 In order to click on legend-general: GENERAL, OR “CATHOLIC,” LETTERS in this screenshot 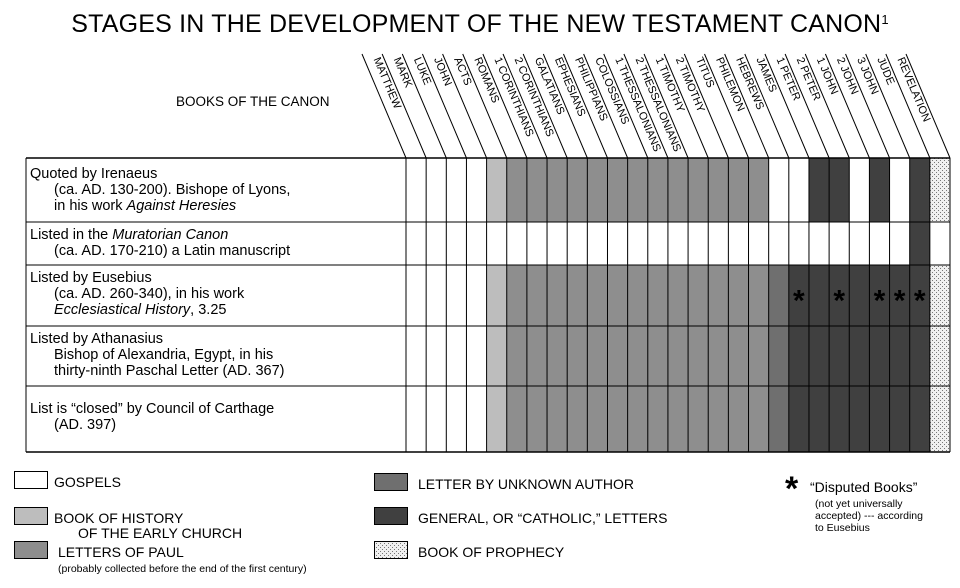, I will do `click(543, 518)`.